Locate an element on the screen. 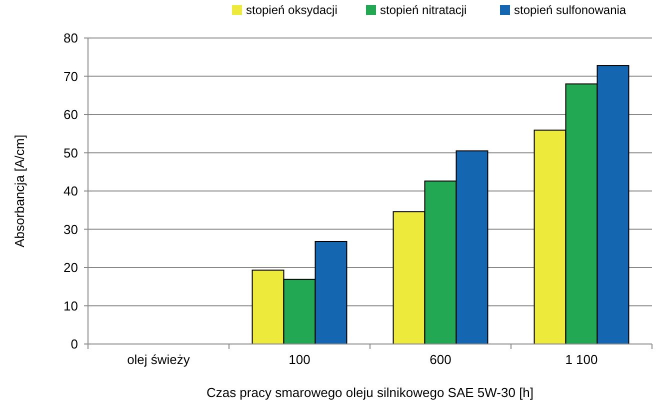 This screenshot has width=665, height=403. y-tick-label: 0 is located at coordinates (74, 344).